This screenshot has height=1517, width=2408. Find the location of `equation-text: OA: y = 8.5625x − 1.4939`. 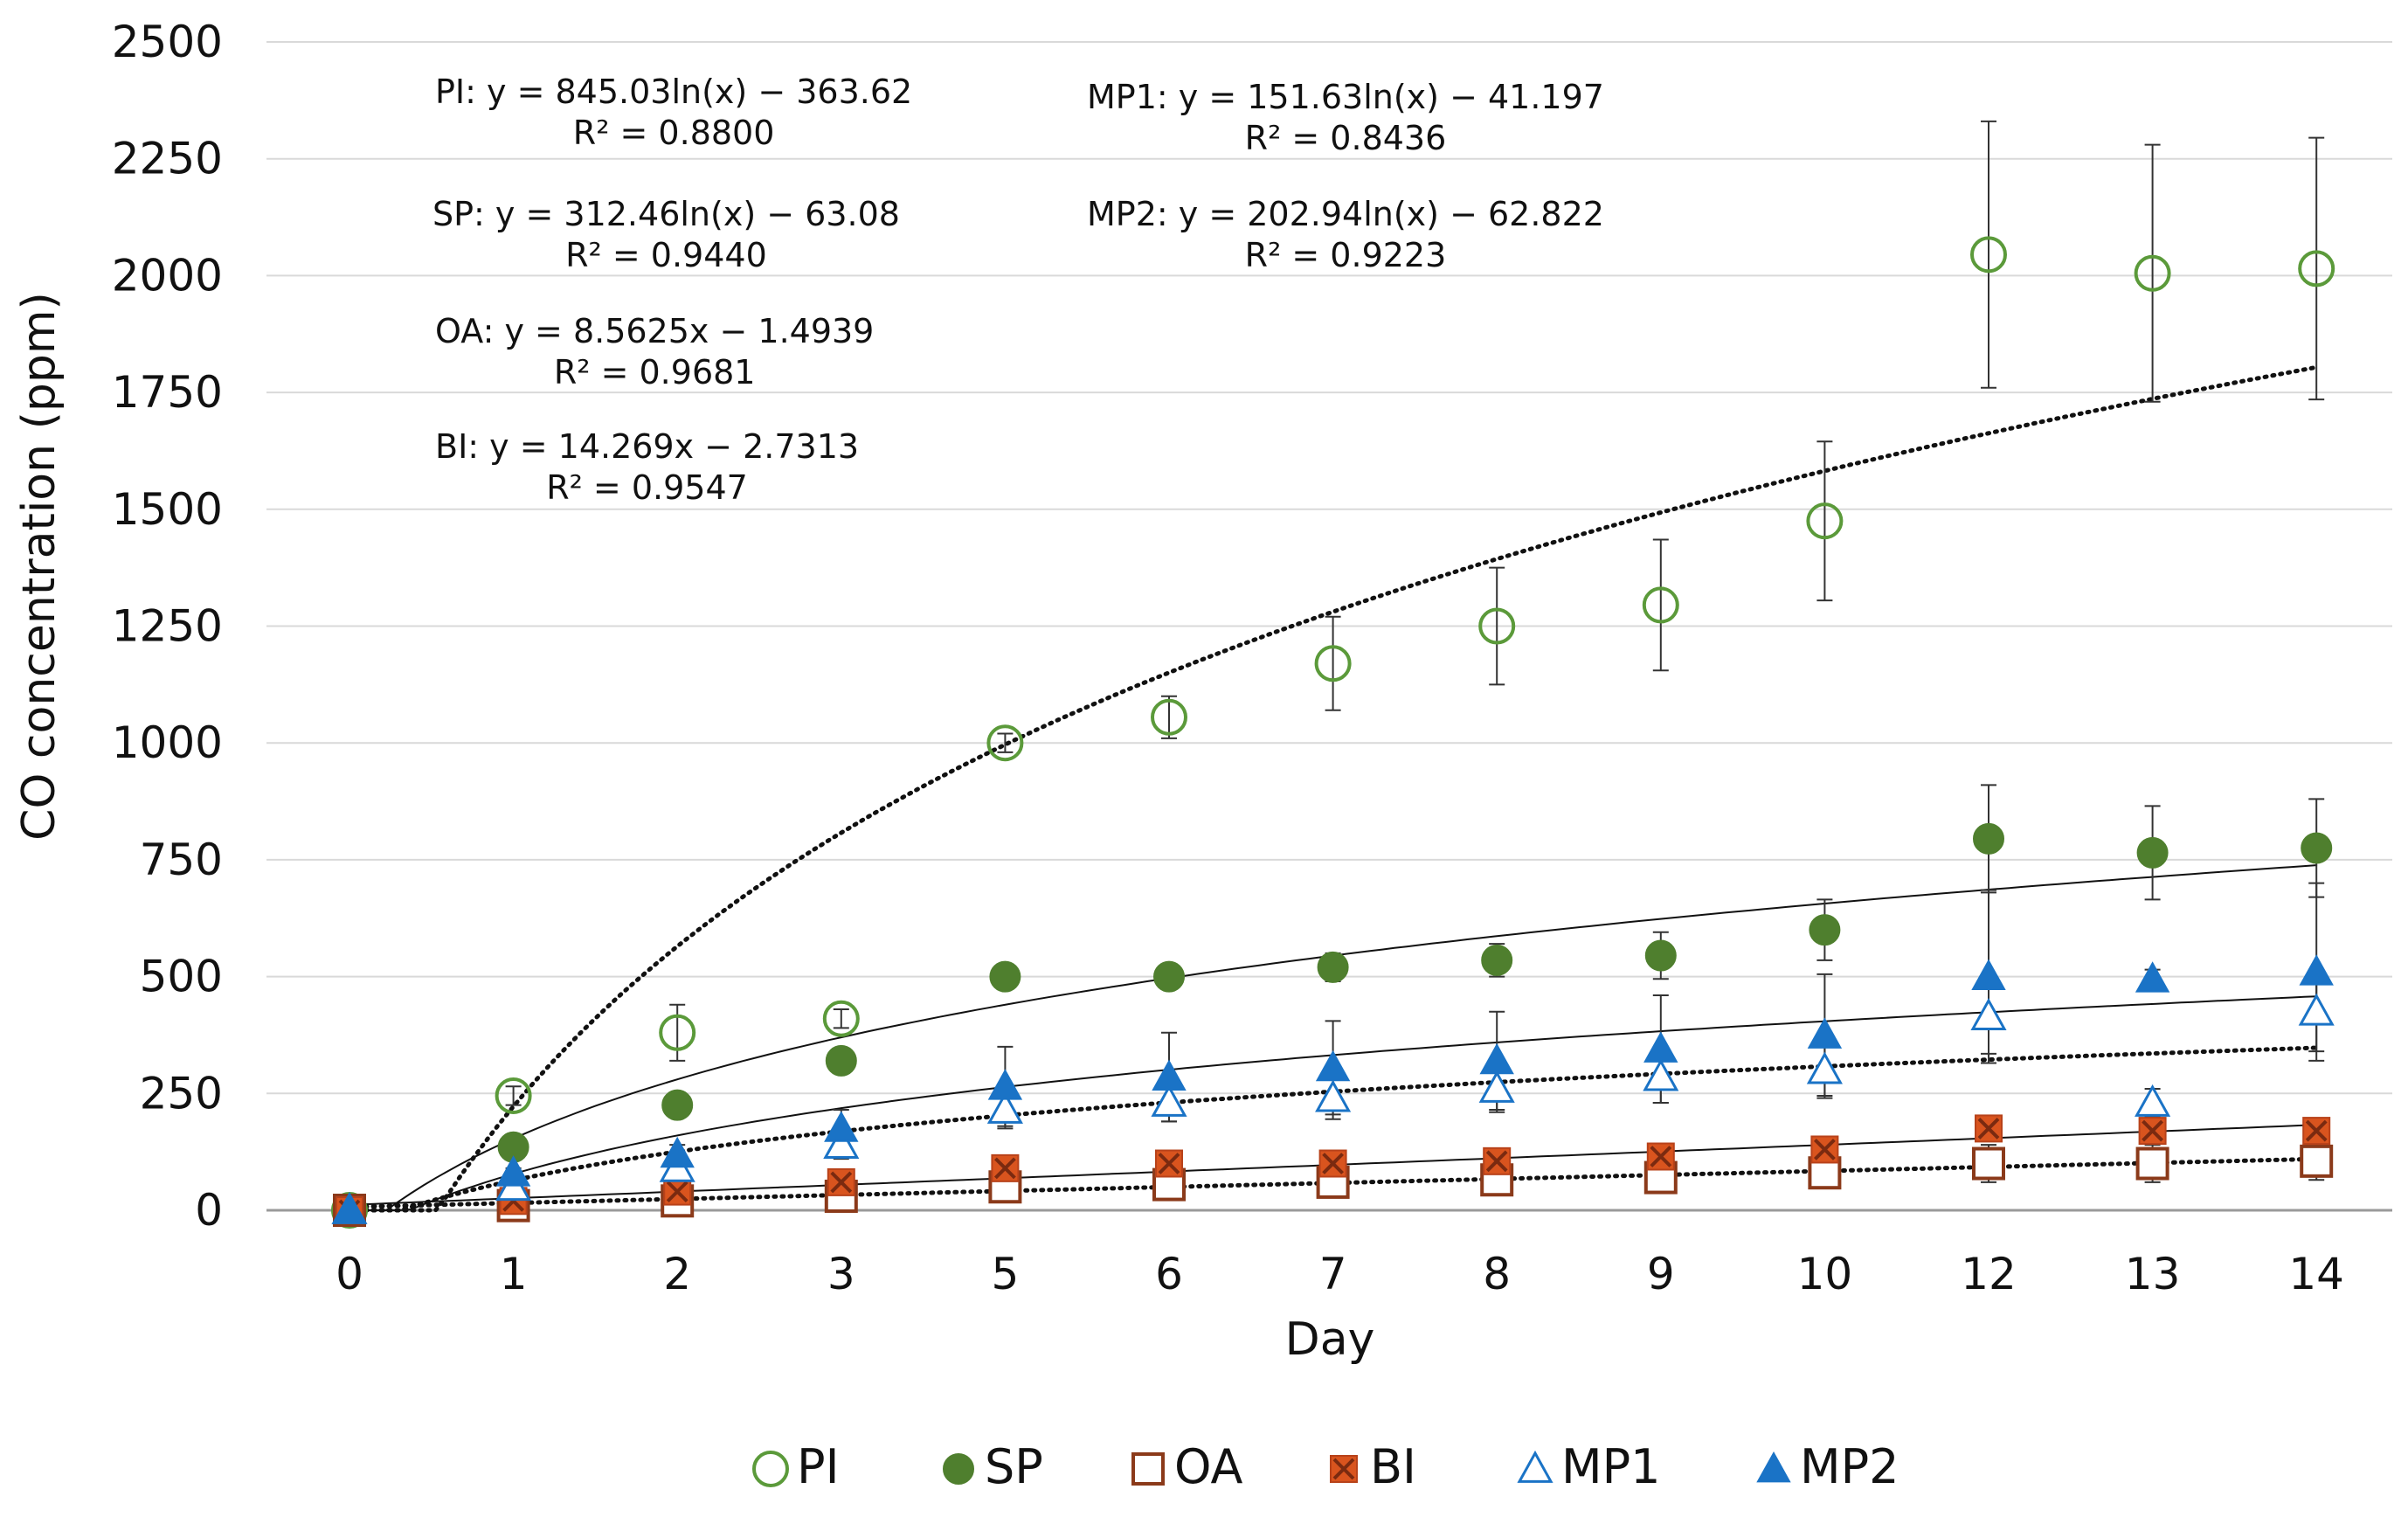

equation-text: OA: y = 8.5625x − 1.4939 is located at coordinates (654, 331).